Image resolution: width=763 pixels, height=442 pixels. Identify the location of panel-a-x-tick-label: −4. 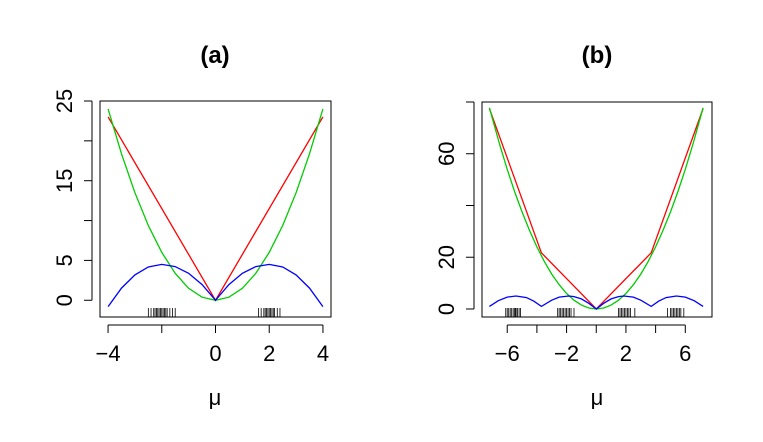
(108, 353).